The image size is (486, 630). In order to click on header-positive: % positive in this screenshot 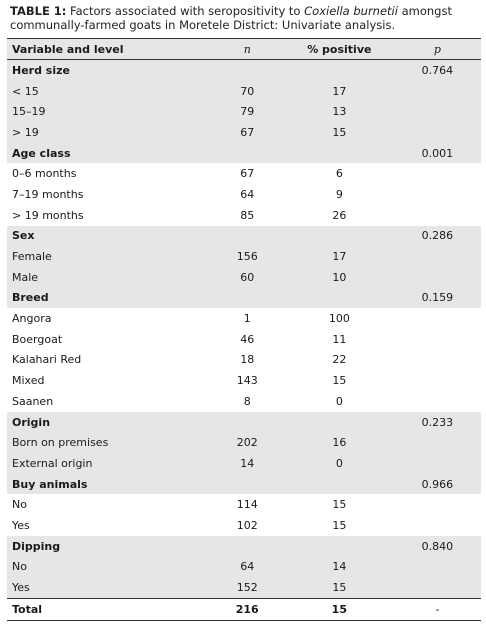, I will do `click(339, 49)`.